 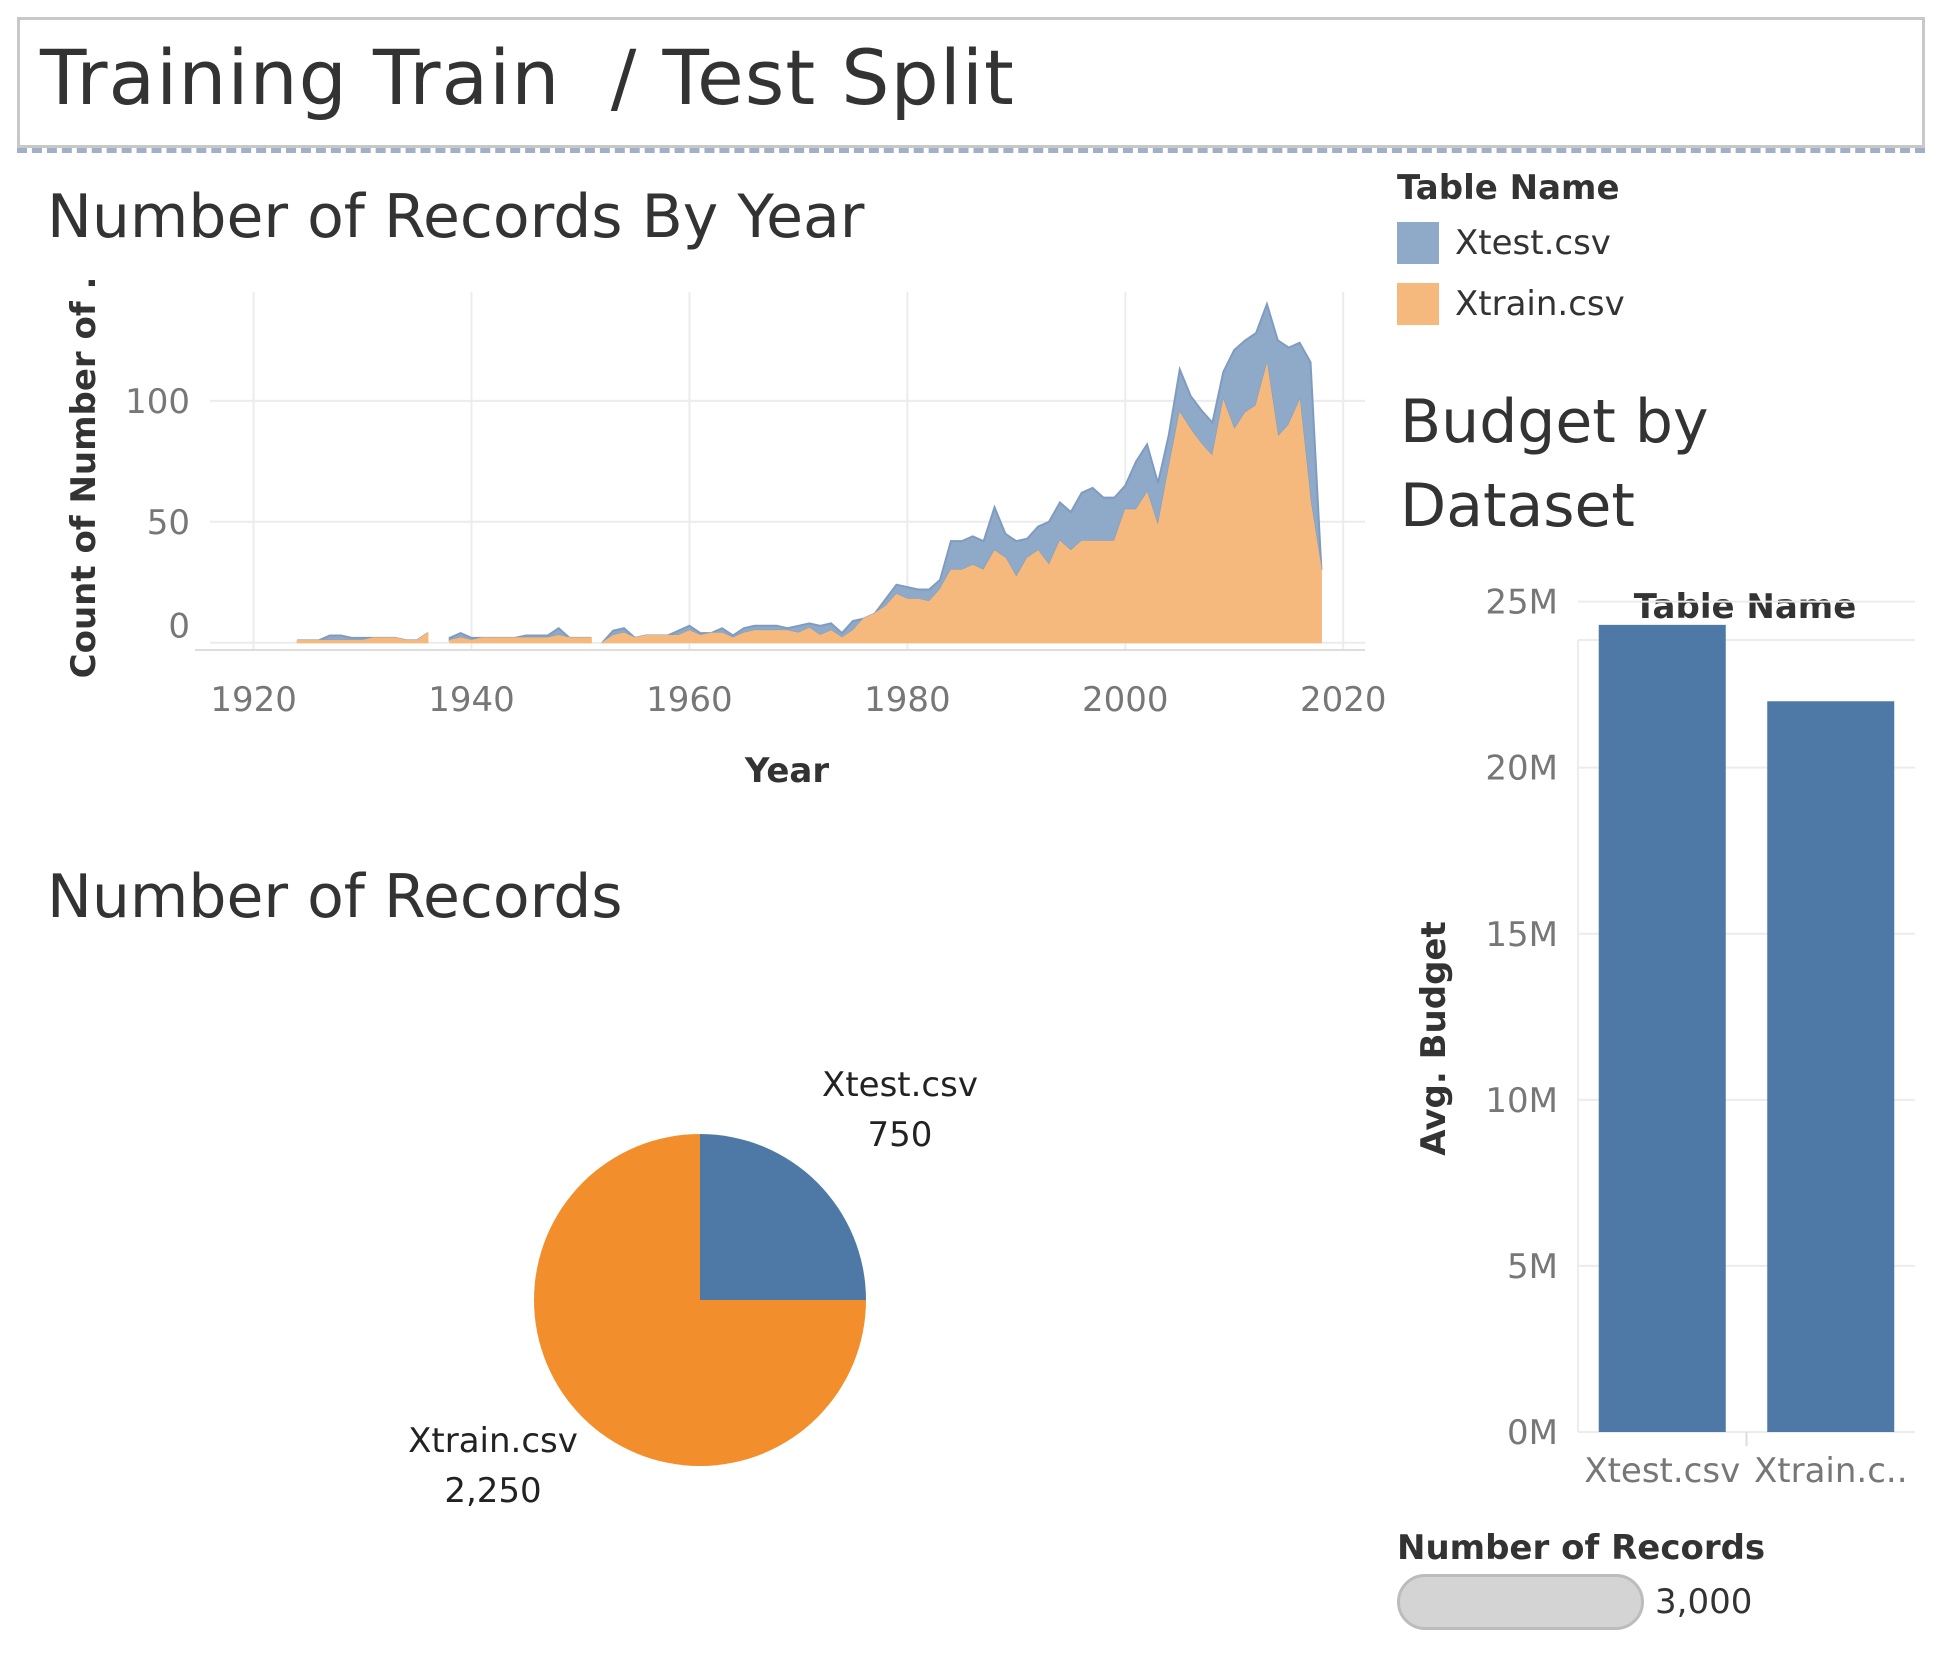 What do you see at coordinates (1745, 607) in the screenshot?
I see `bar-header: Table Name` at bounding box center [1745, 607].